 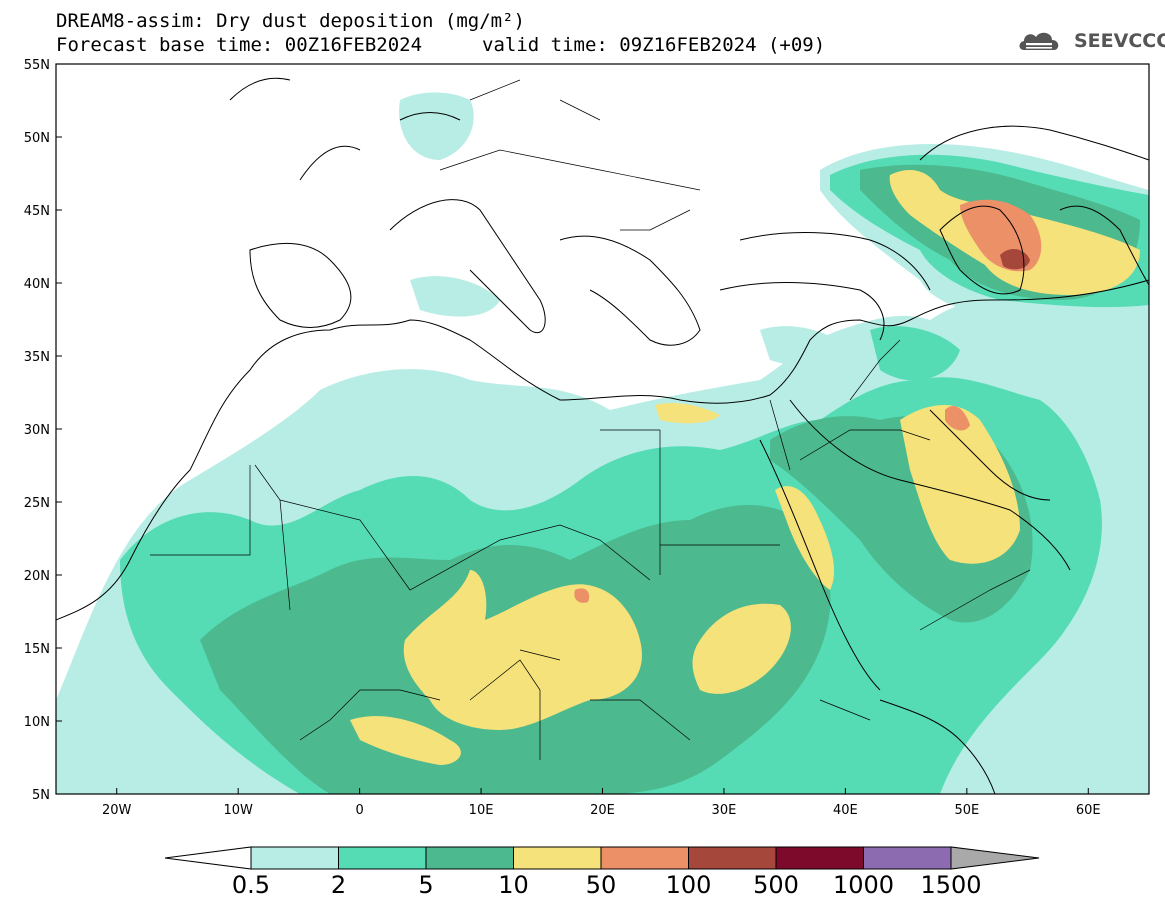 I want to click on lat-tick-label: 35N, so click(x=37, y=357).